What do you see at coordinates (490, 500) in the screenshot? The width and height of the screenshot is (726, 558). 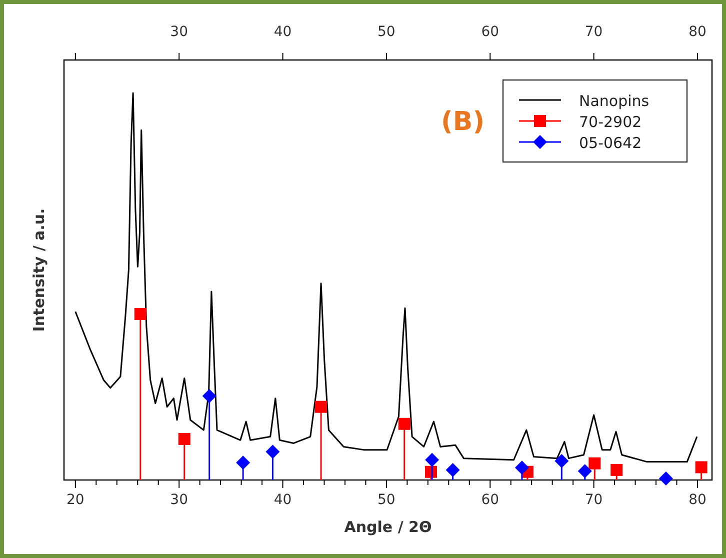 I see `x-tick-label: 60` at bounding box center [490, 500].